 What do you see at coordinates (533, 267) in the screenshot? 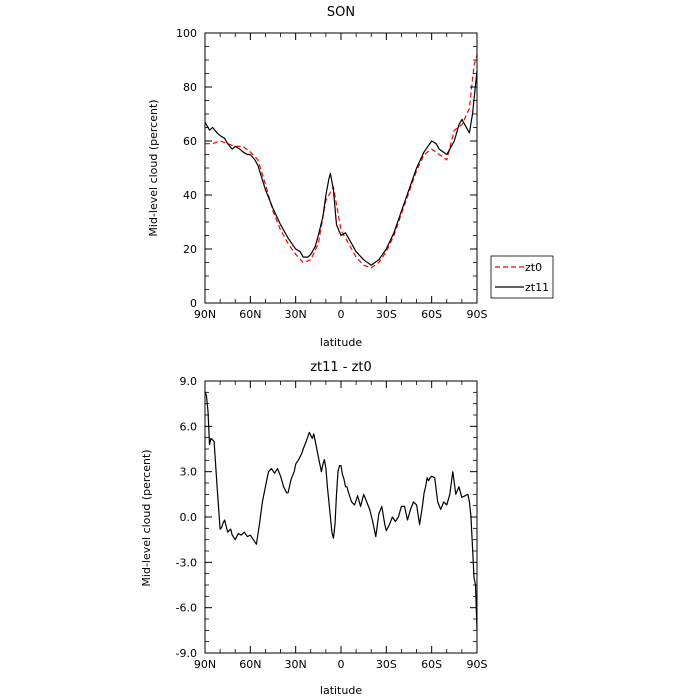
I see `legend-label-zt0: zt0` at bounding box center [533, 267].